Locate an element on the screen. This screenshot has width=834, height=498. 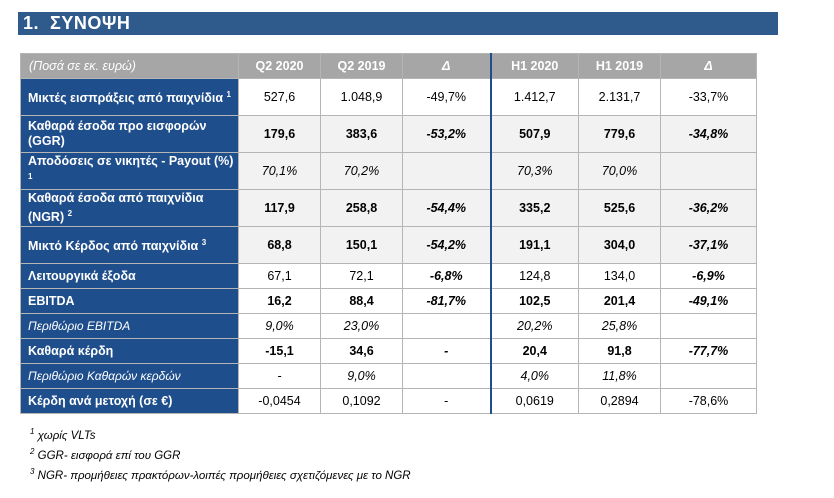
cell-q2-2020: -15,1 is located at coordinates (279, 351).